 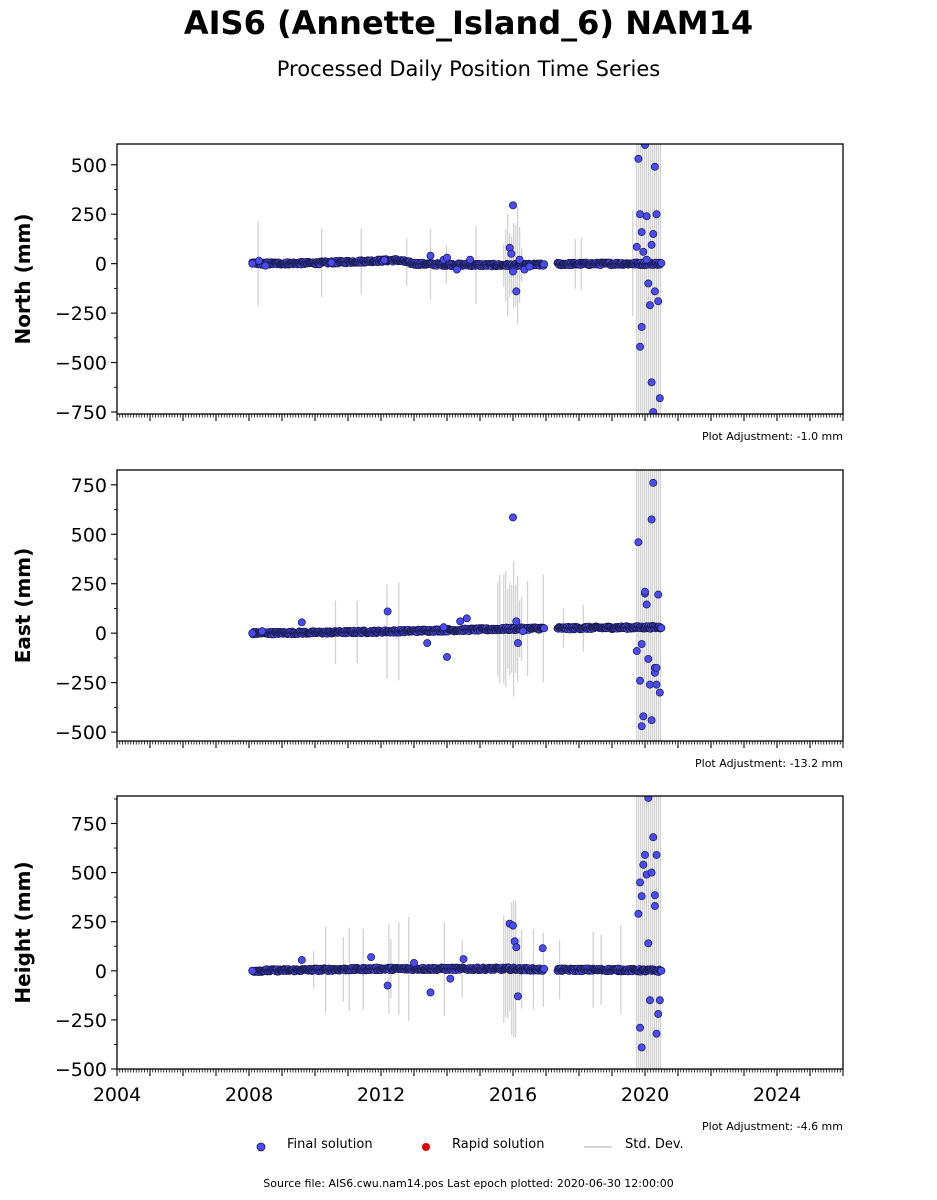 I want to click on y-axis-label: Height (mm), so click(x=23, y=932).